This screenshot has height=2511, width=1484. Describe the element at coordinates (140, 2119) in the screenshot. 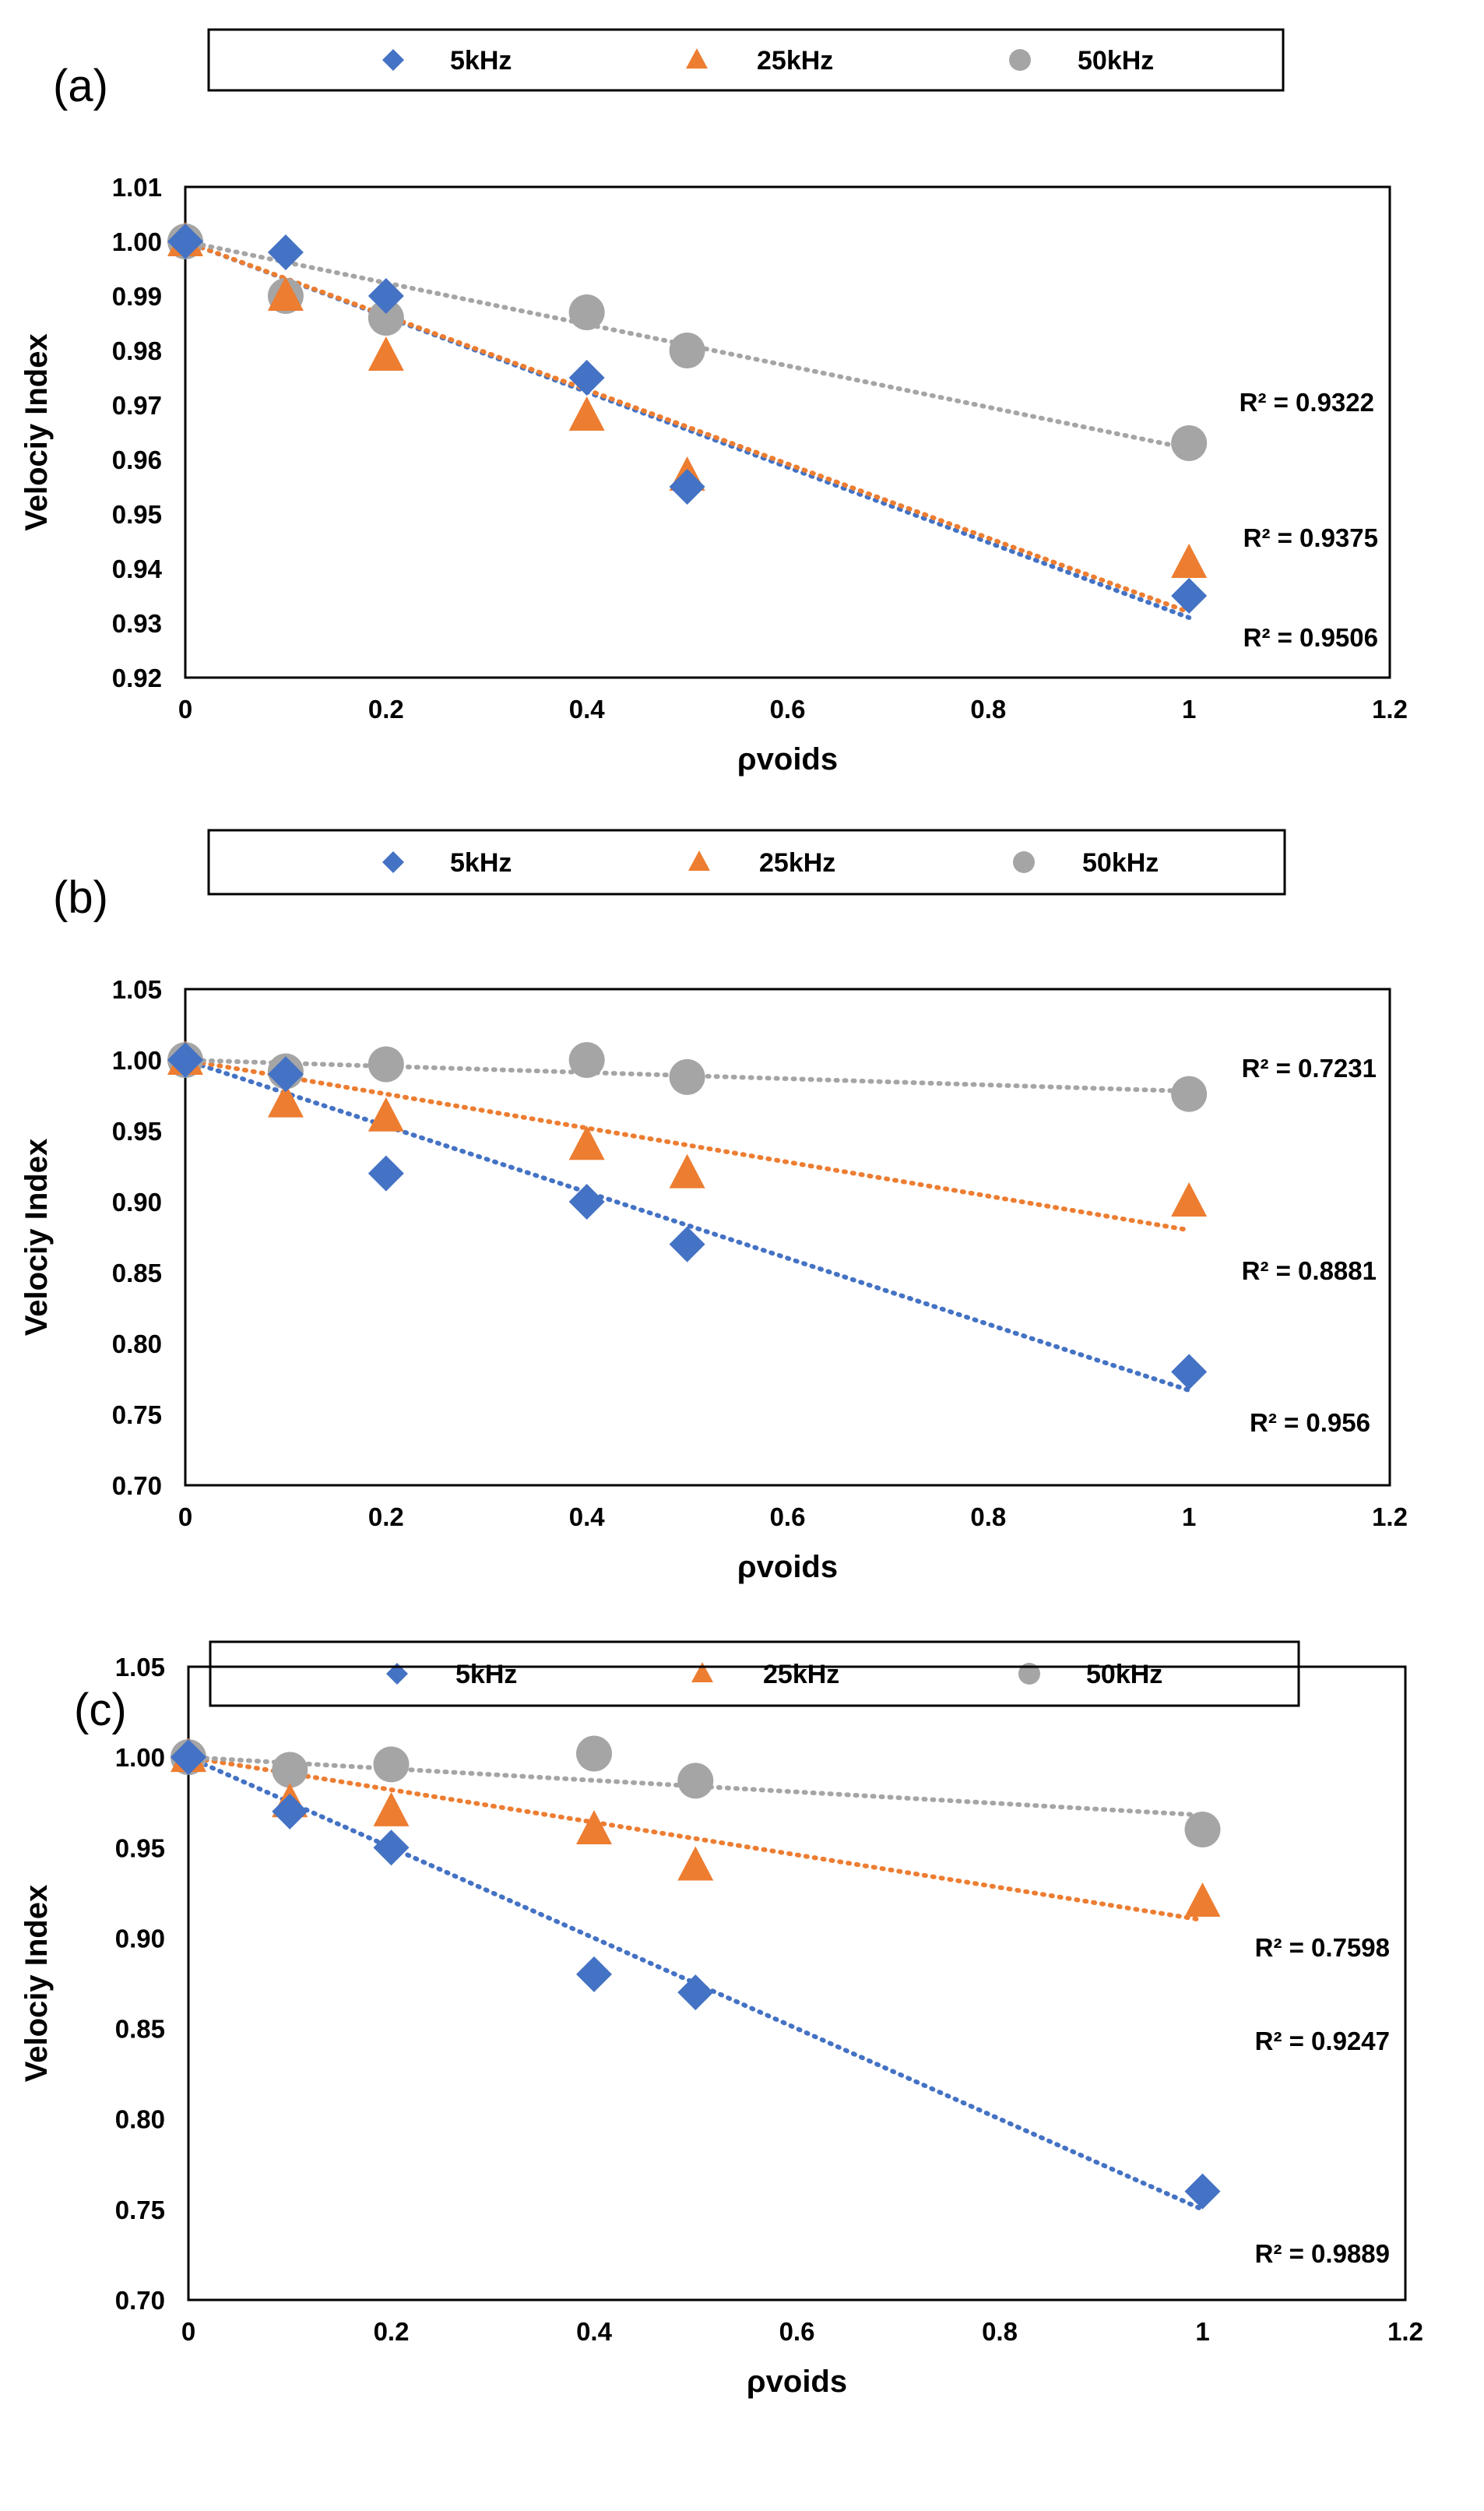

I see `y-tick-label: 0.80` at that location.